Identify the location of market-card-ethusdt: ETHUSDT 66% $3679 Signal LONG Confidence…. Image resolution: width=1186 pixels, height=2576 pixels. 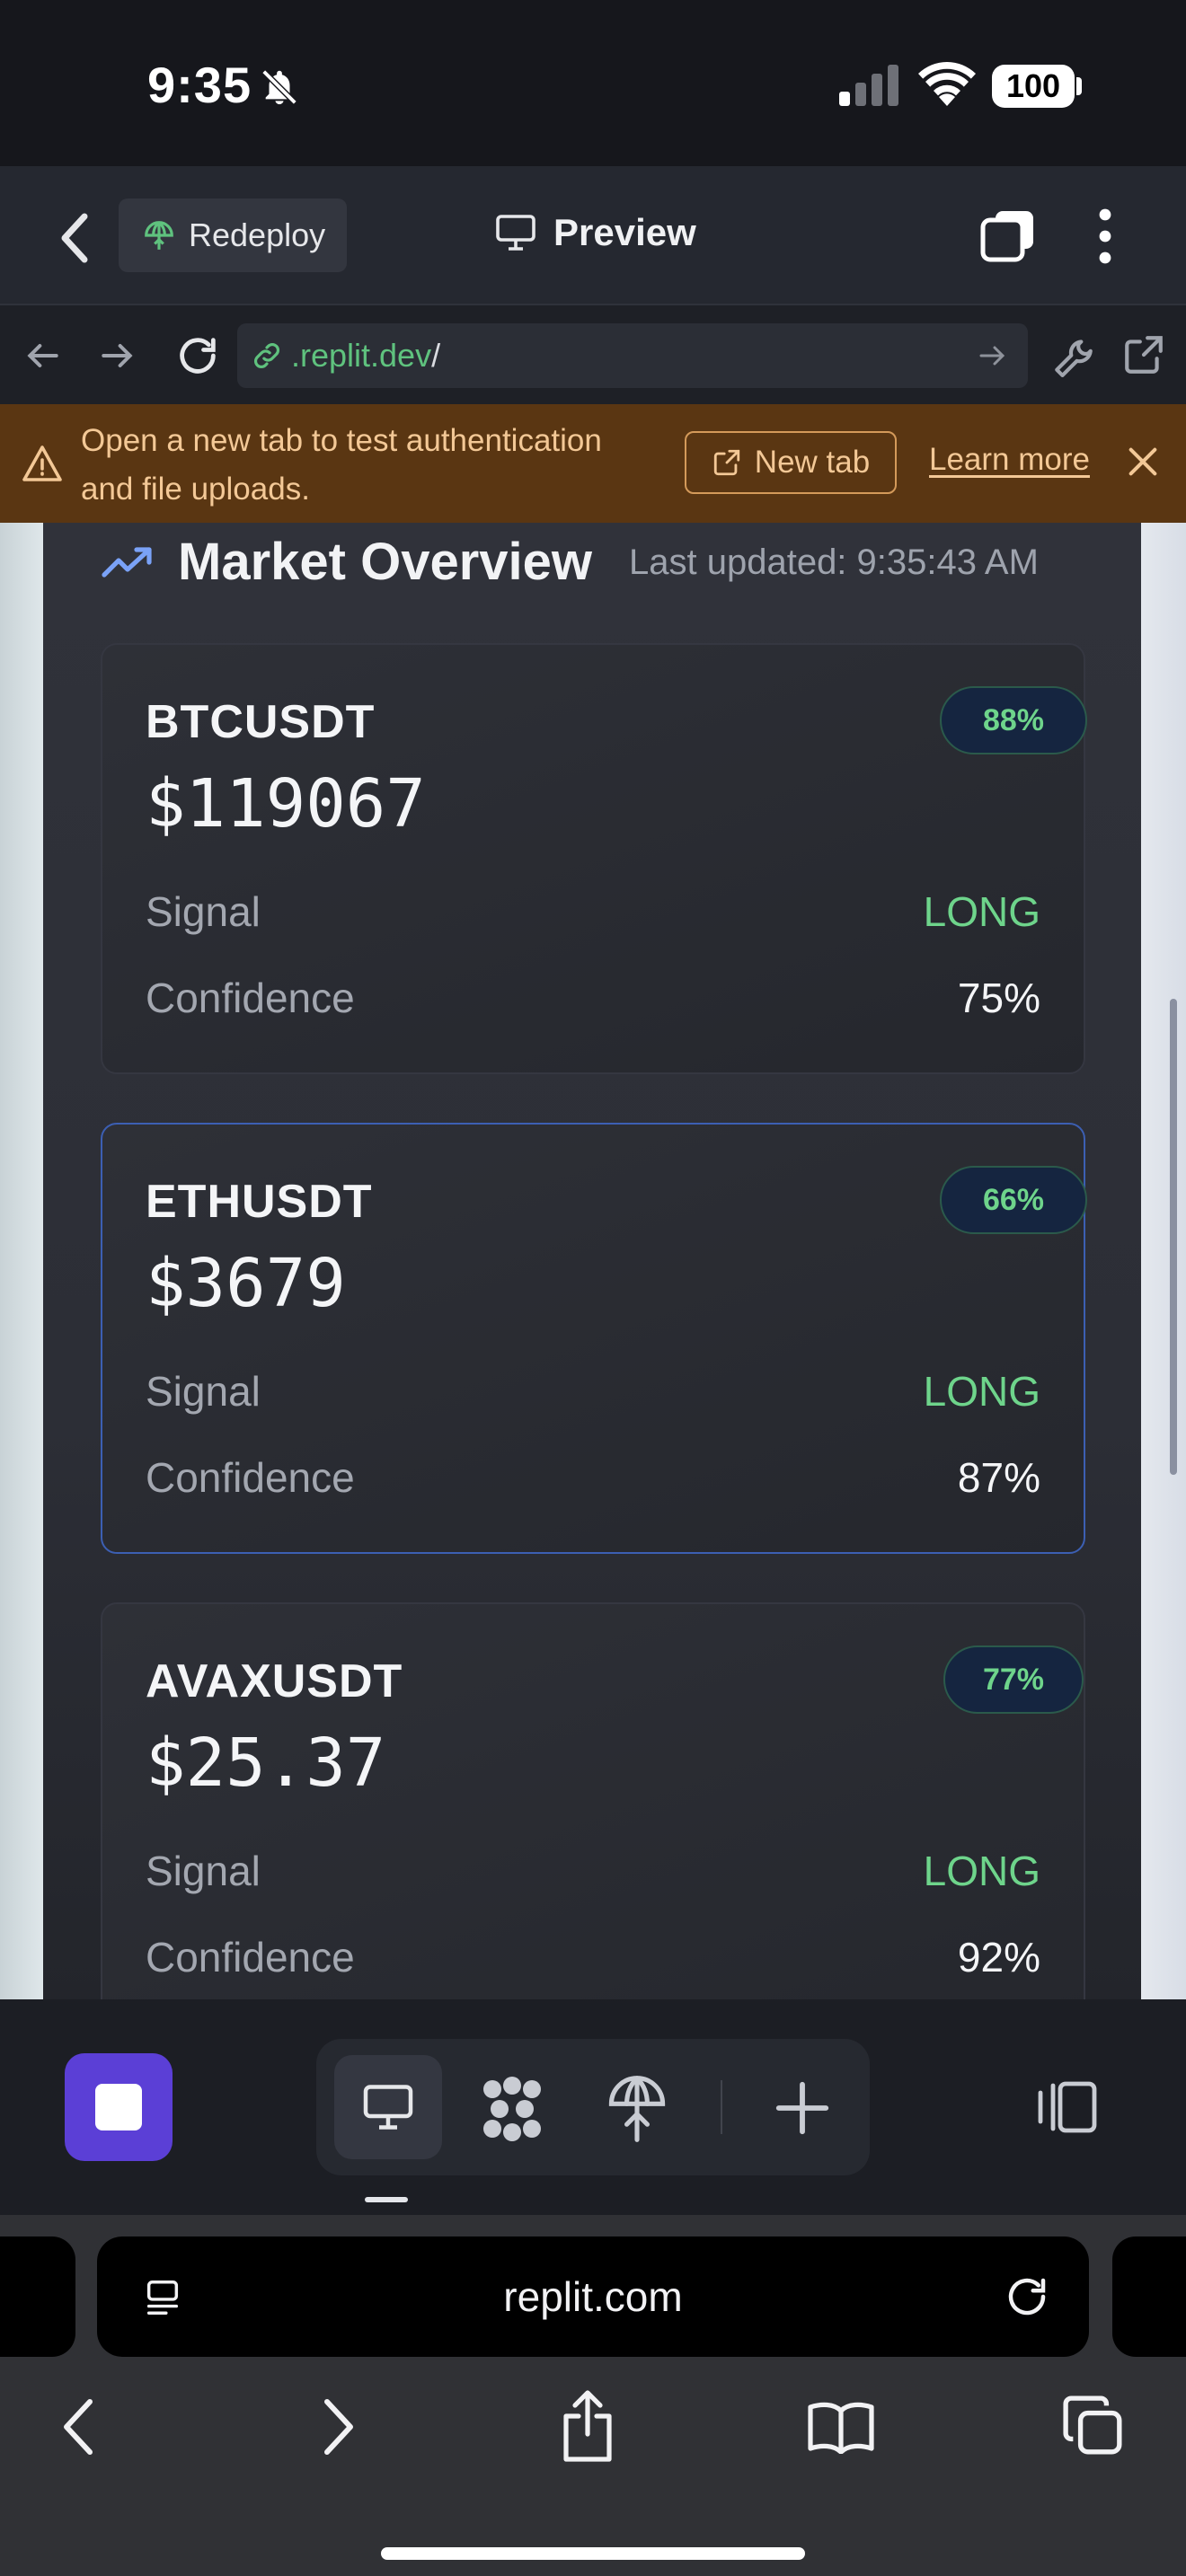
(594, 1338).